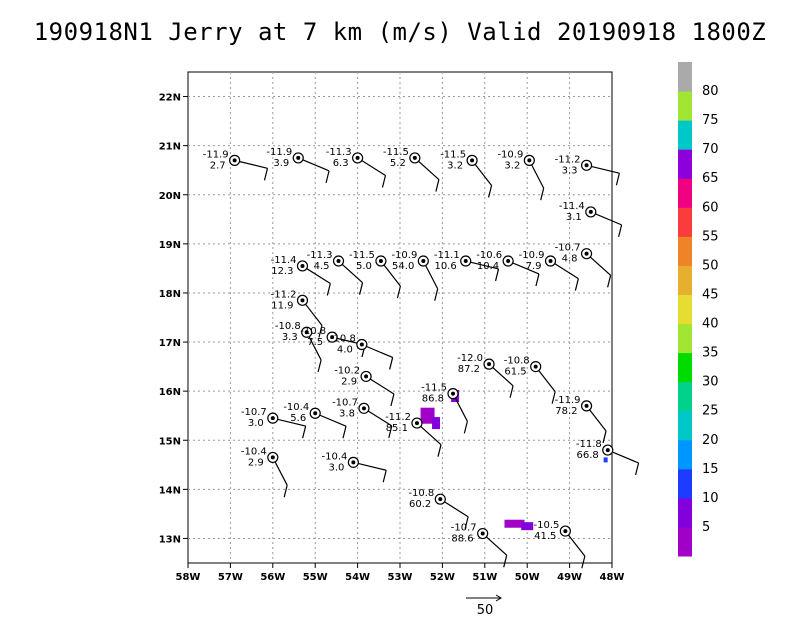 This screenshot has width=800, height=618. Describe the element at coordinates (488, 266) in the screenshot. I see `station-speed-label: 10.4` at that location.